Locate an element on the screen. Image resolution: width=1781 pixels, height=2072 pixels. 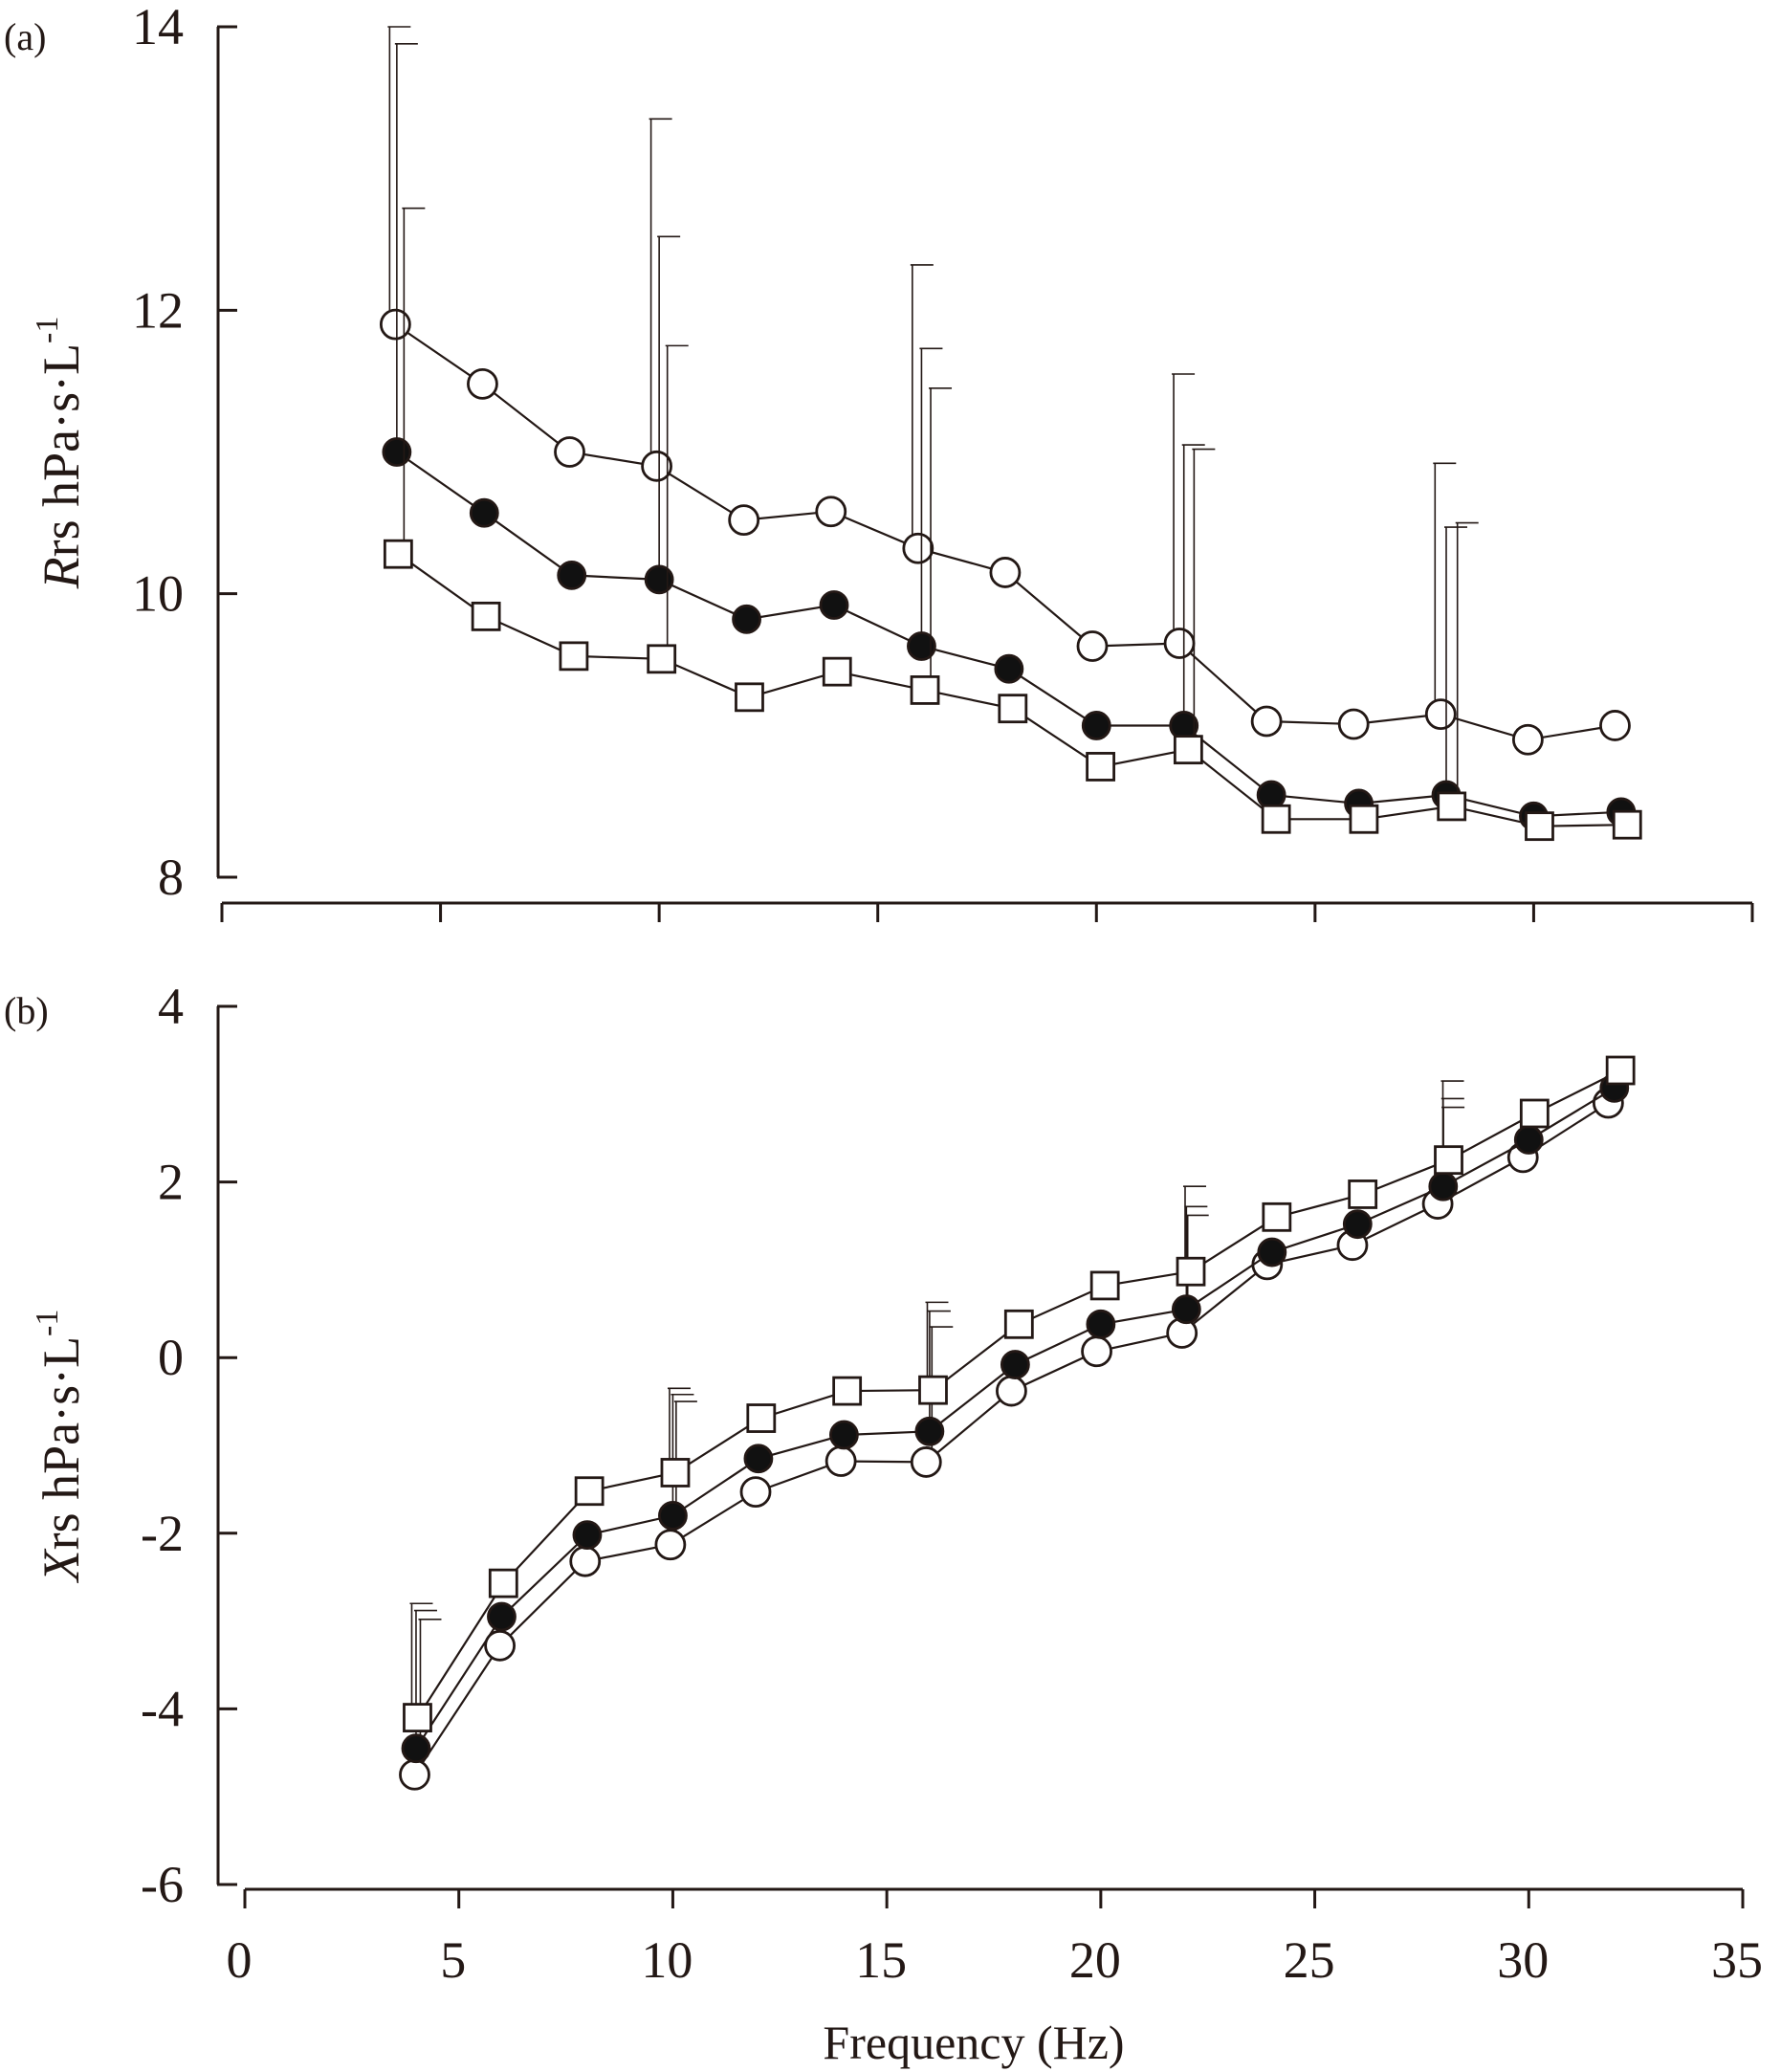
y-axis-label: Xrs hPa·s·L-1 is located at coordinates (60, 1447).